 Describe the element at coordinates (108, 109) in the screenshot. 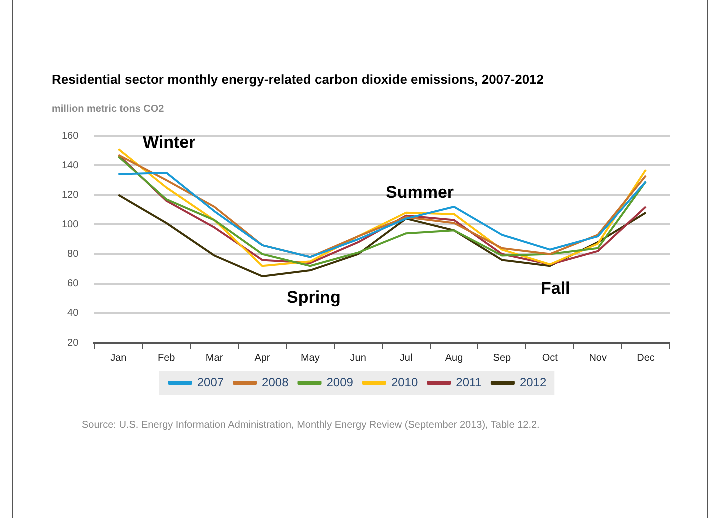

I see `y-axis-title: million metric tons CO2` at that location.